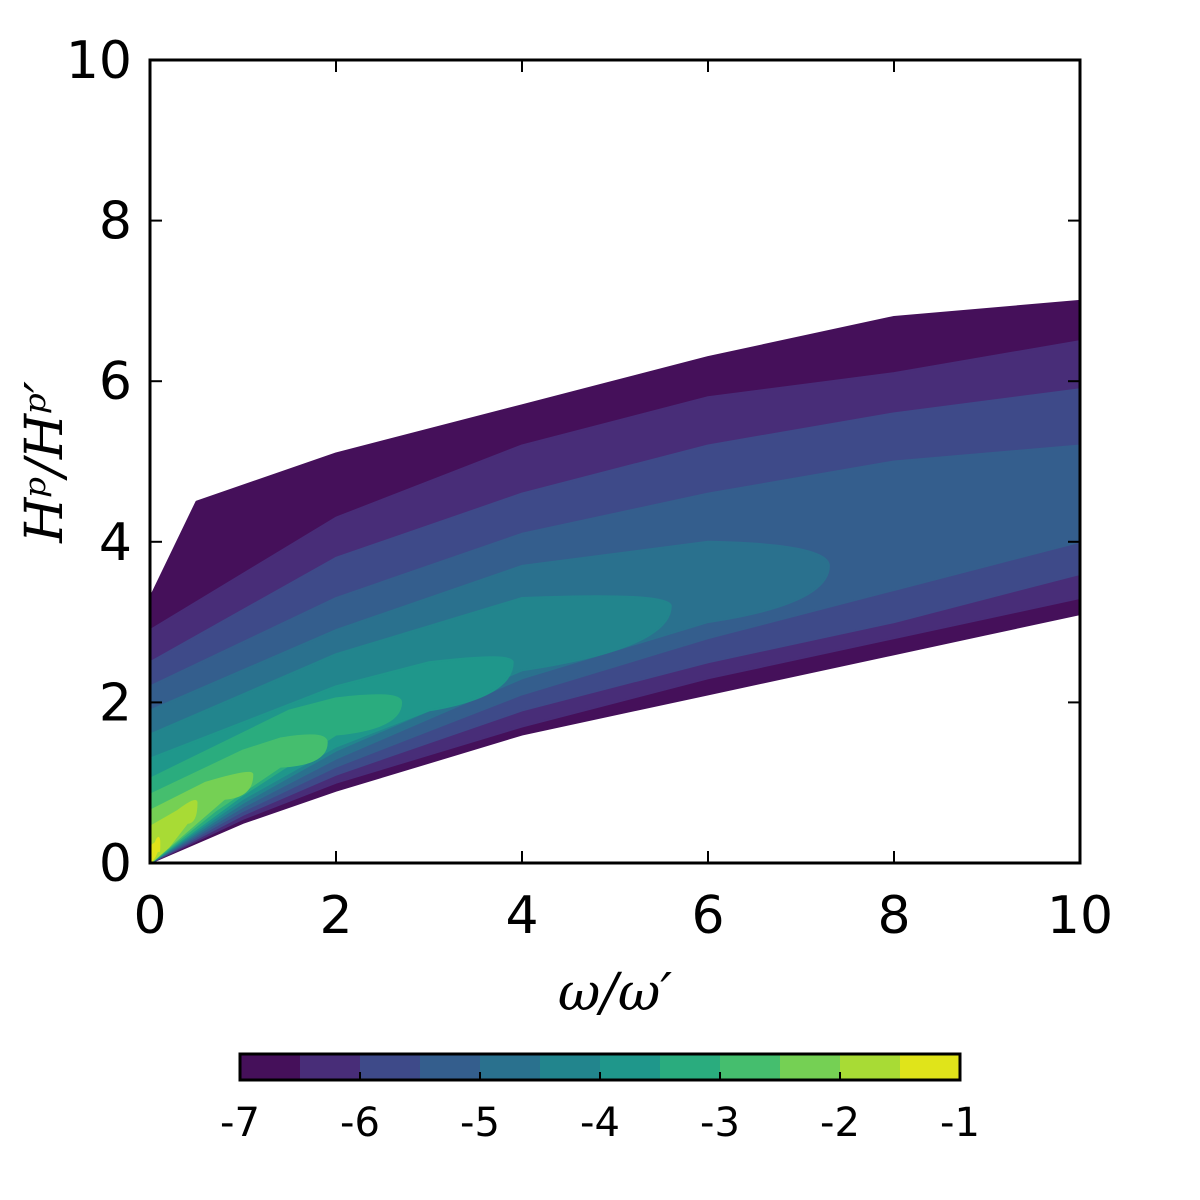  I want to click on x-tick-label: 0, so click(149, 916).